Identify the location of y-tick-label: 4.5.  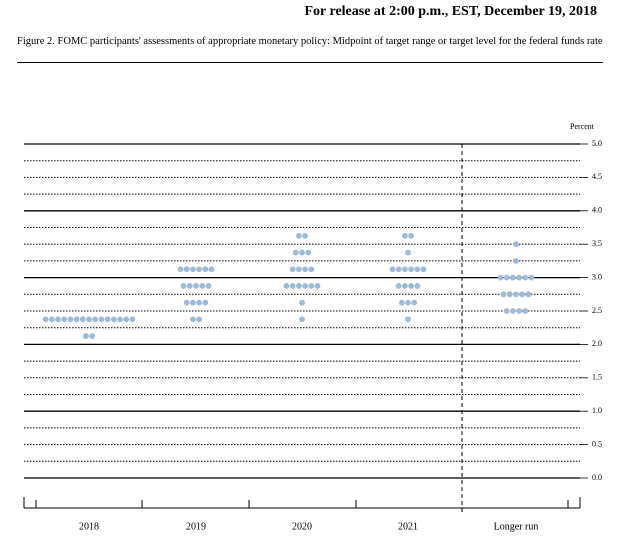
(597, 176).